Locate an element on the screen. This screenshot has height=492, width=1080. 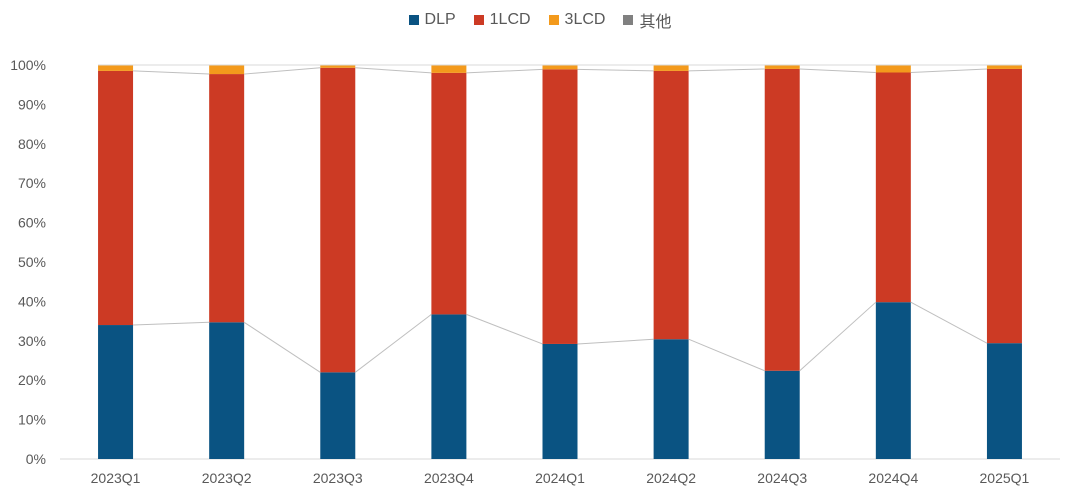
bar-segment-3lcd-2023q2 is located at coordinates (227, 70).